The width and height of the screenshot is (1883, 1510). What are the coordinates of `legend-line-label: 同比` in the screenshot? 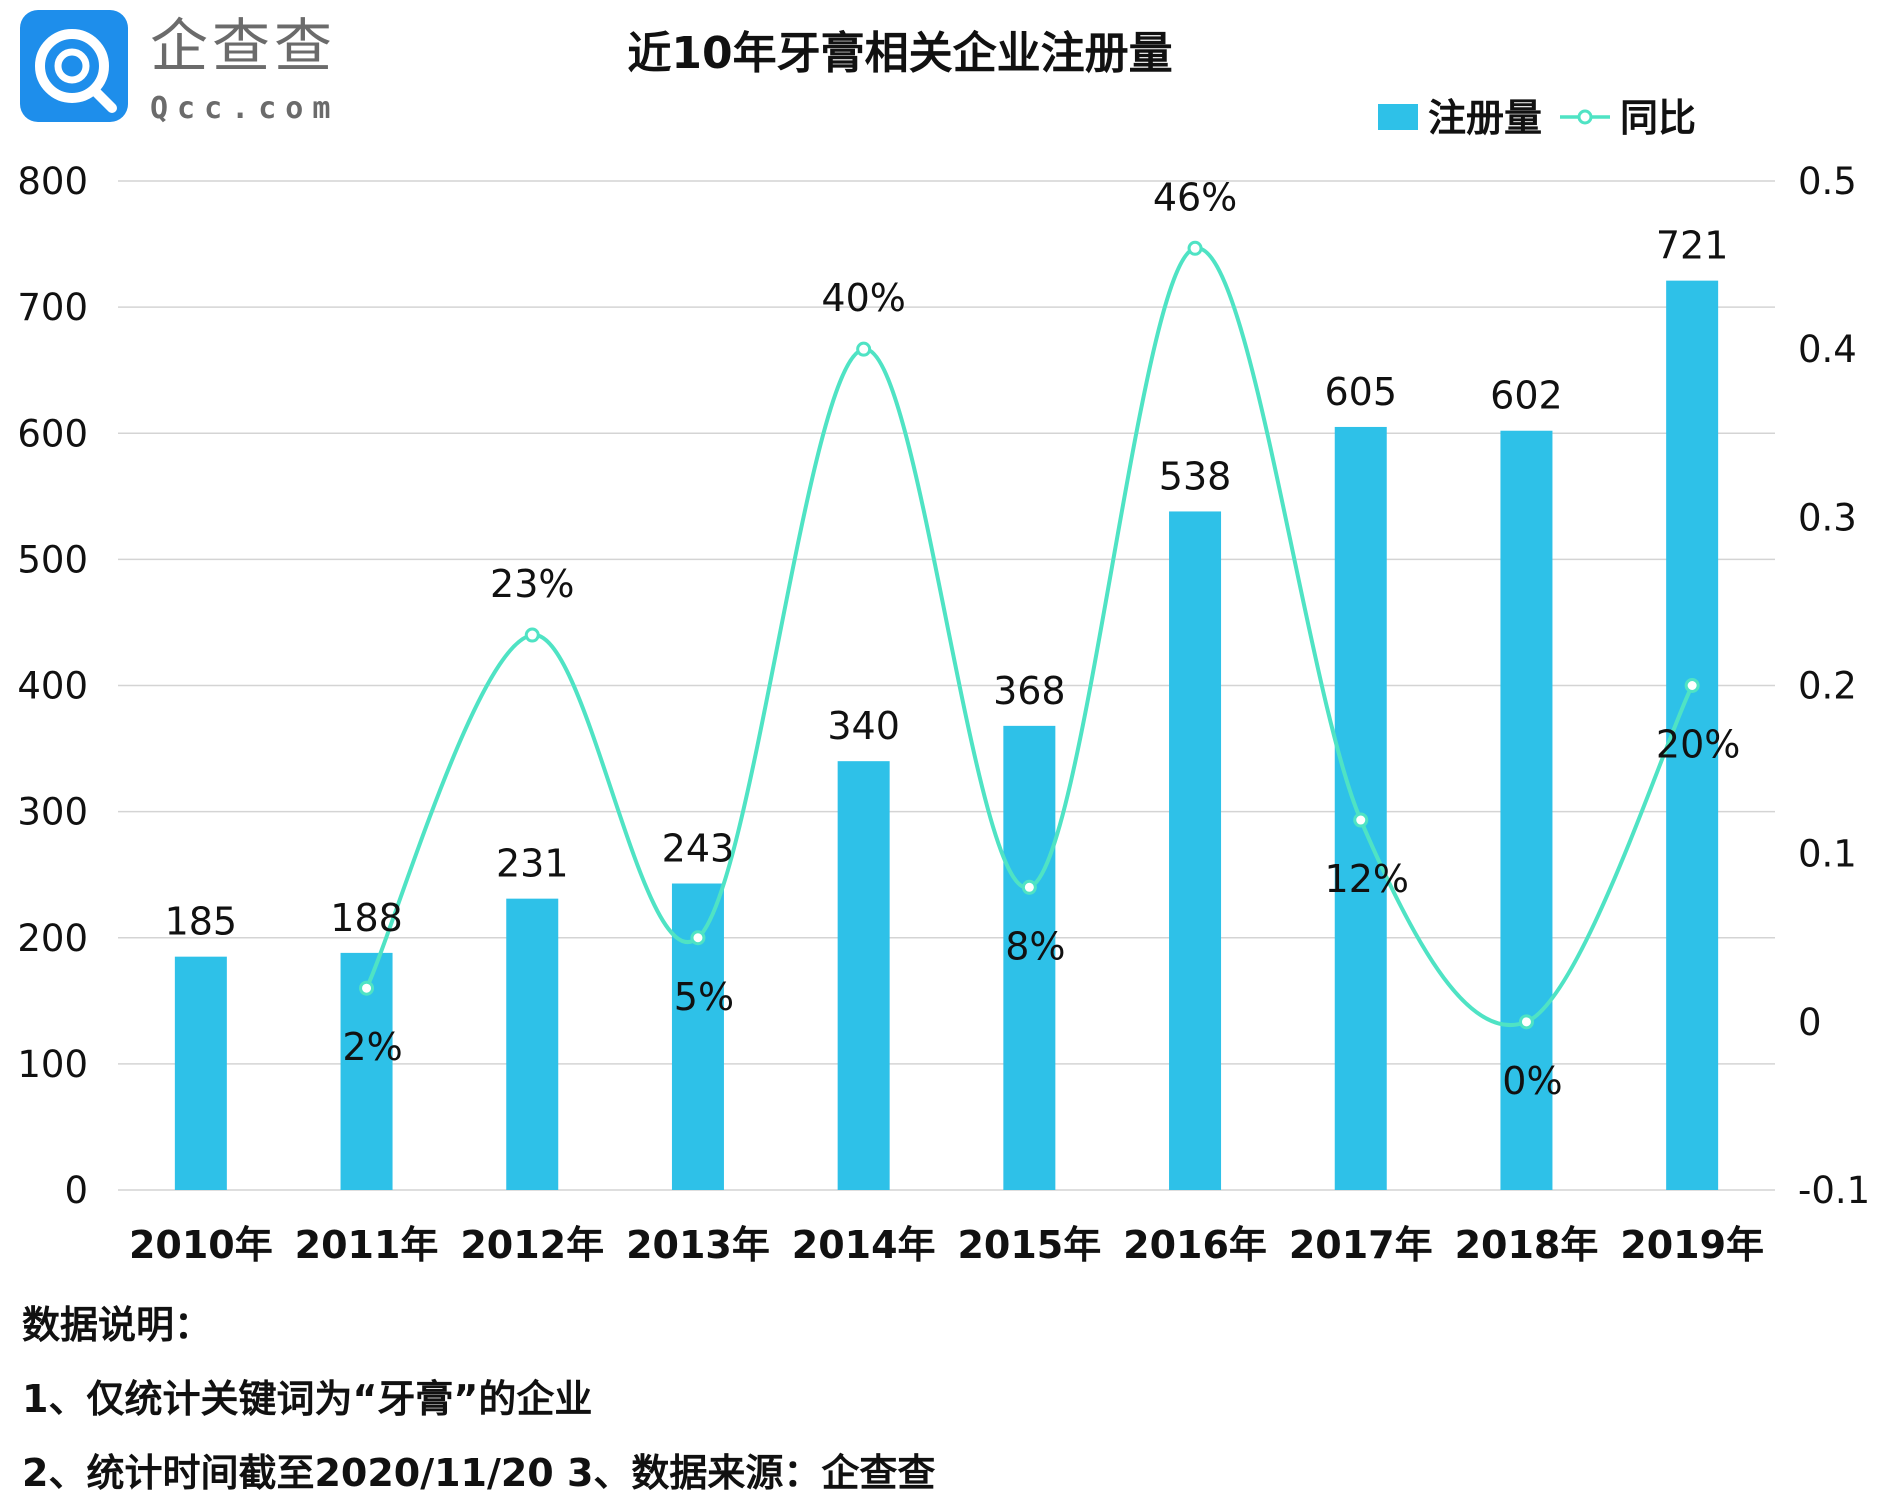 It's located at (1658, 118).